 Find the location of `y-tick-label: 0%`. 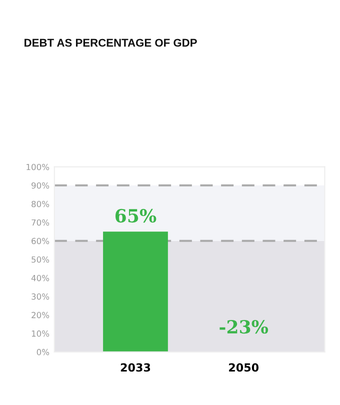

y-tick-label: 0% is located at coordinates (43, 352).